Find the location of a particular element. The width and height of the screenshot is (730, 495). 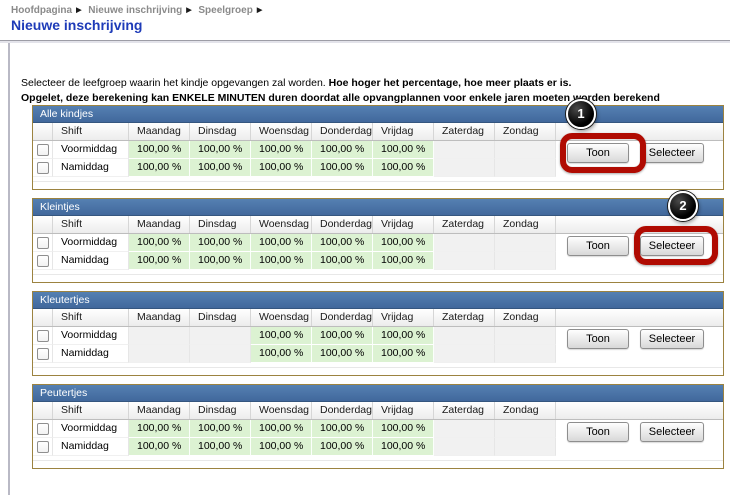

breadcrumb-item-speelgroep: Speelgroep is located at coordinates (225, 10).